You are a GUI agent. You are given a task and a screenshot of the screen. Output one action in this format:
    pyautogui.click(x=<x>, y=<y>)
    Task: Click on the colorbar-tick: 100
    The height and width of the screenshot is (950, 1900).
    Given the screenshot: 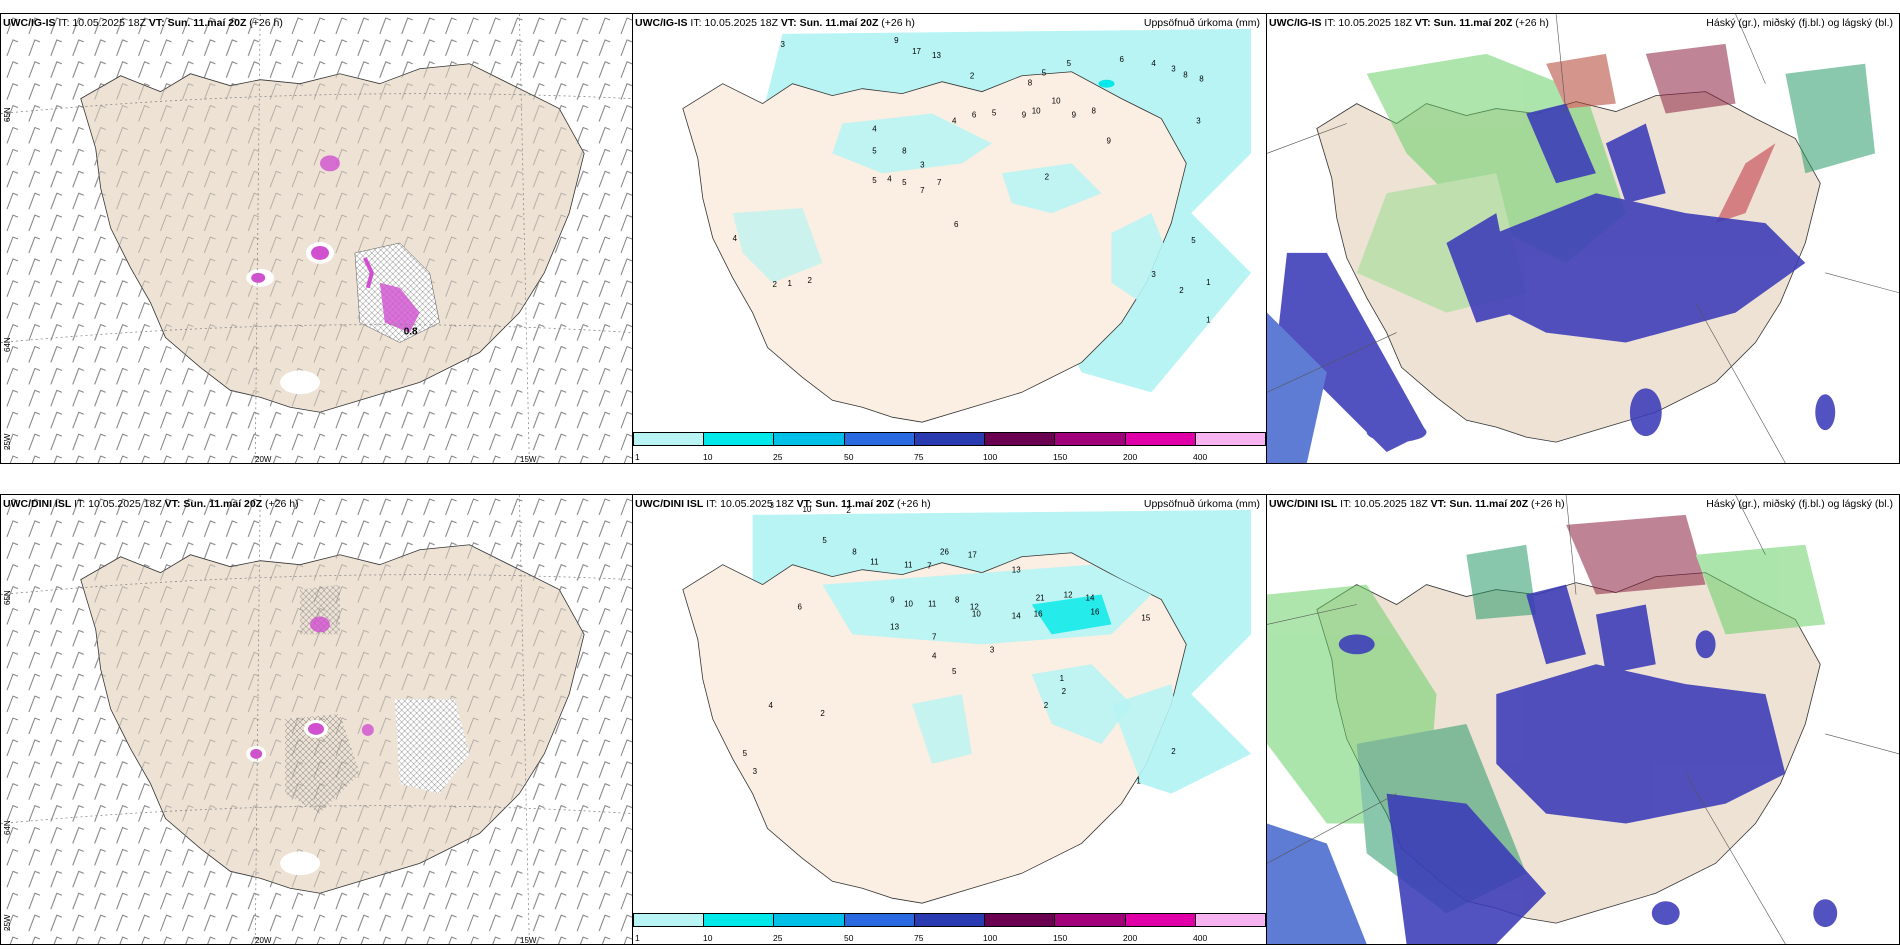 What is the action you would take?
    pyautogui.click(x=990, y=457)
    